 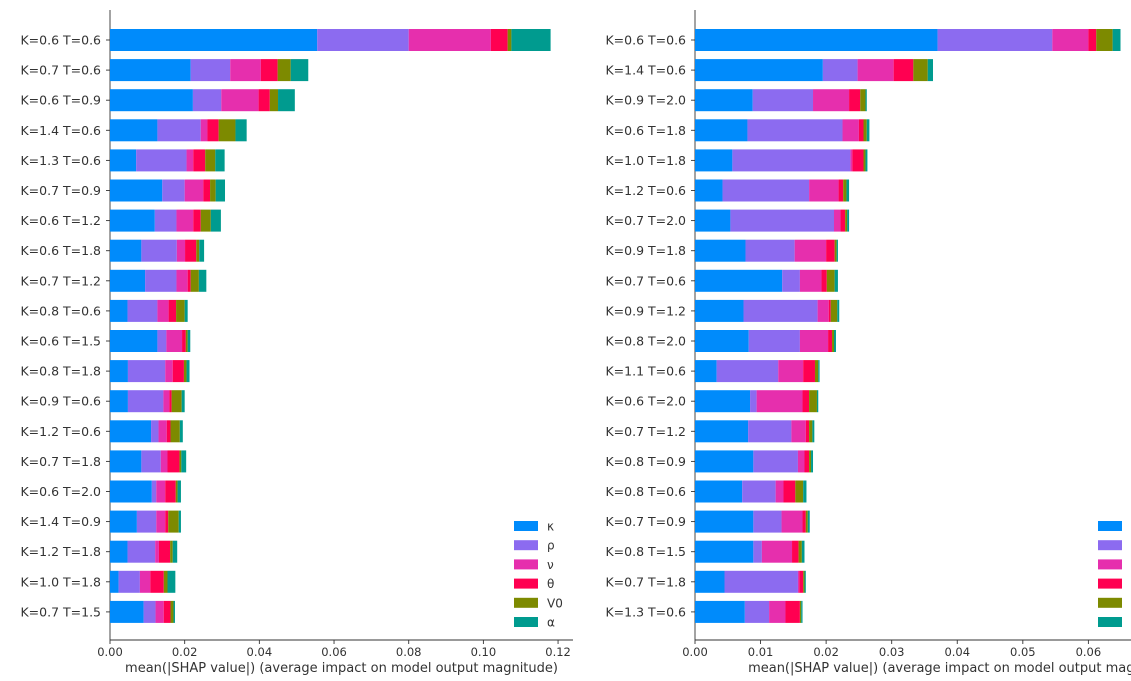 I want to click on y-tick-label: K=0.7 T=1.8, so click(x=645, y=581).